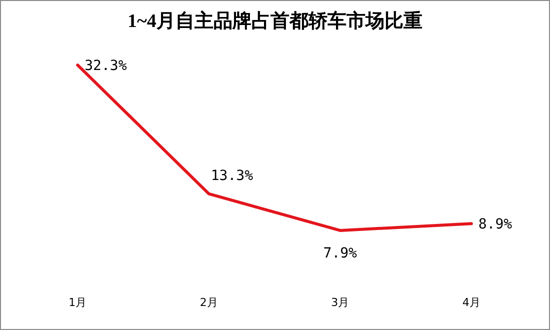 The image size is (550, 330). What do you see at coordinates (275, 21) in the screenshot?
I see `chart-title: 1~4月自主品牌占首都轿车市场比重` at bounding box center [275, 21].